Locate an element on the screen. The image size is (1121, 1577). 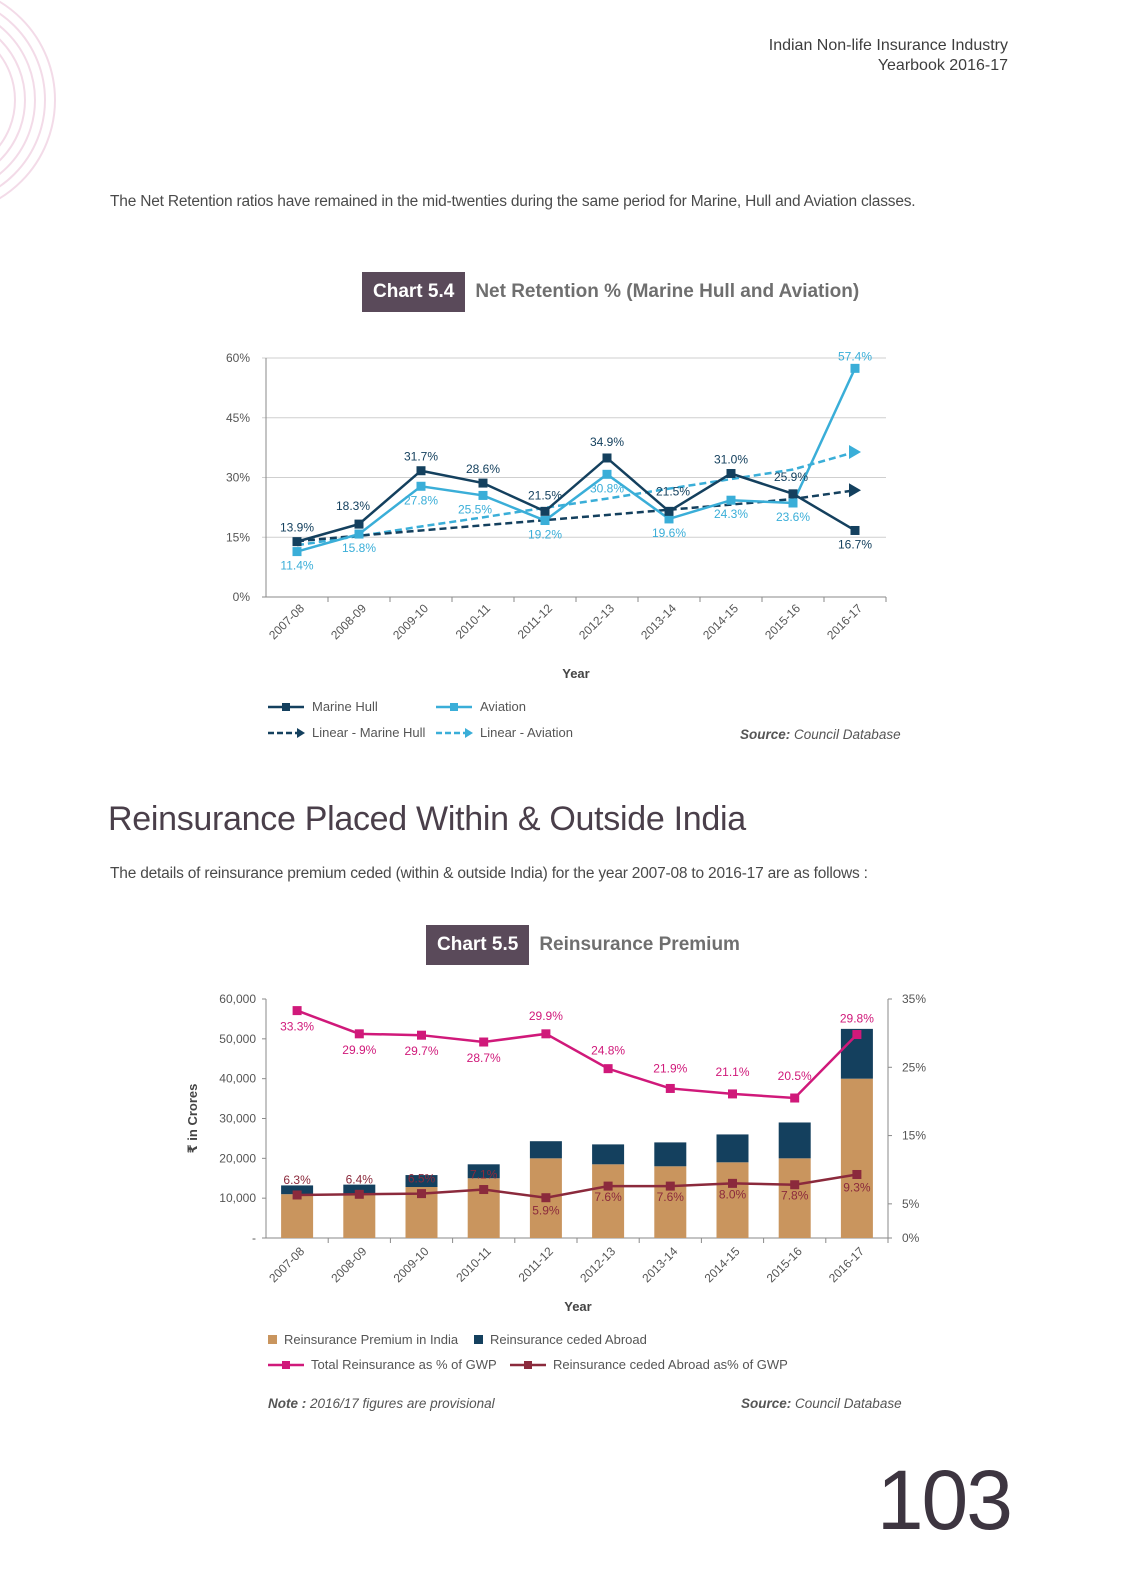
data-label-abroad-pct: 5.9% is located at coordinates (546, 1211).